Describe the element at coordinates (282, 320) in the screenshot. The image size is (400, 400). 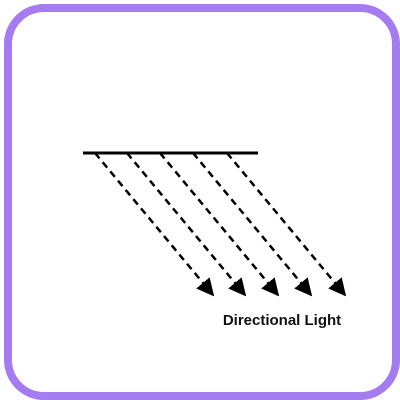
I see `diagram-caption: Directional Light` at that location.